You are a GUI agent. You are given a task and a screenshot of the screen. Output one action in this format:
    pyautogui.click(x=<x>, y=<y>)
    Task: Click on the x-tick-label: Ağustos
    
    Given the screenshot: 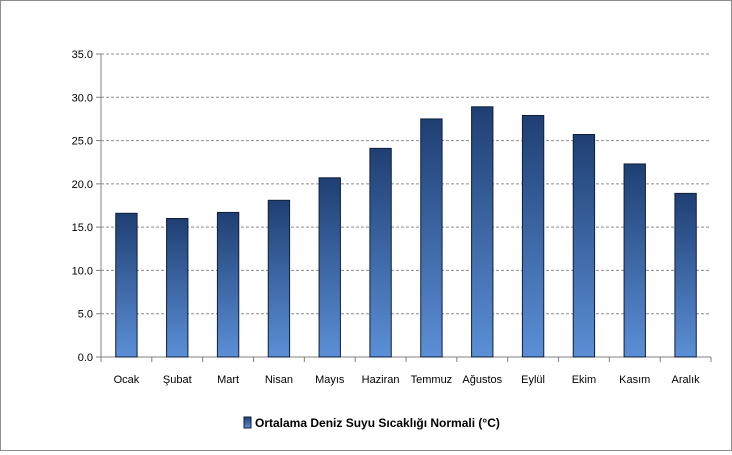 What is the action you would take?
    pyautogui.click(x=482, y=380)
    